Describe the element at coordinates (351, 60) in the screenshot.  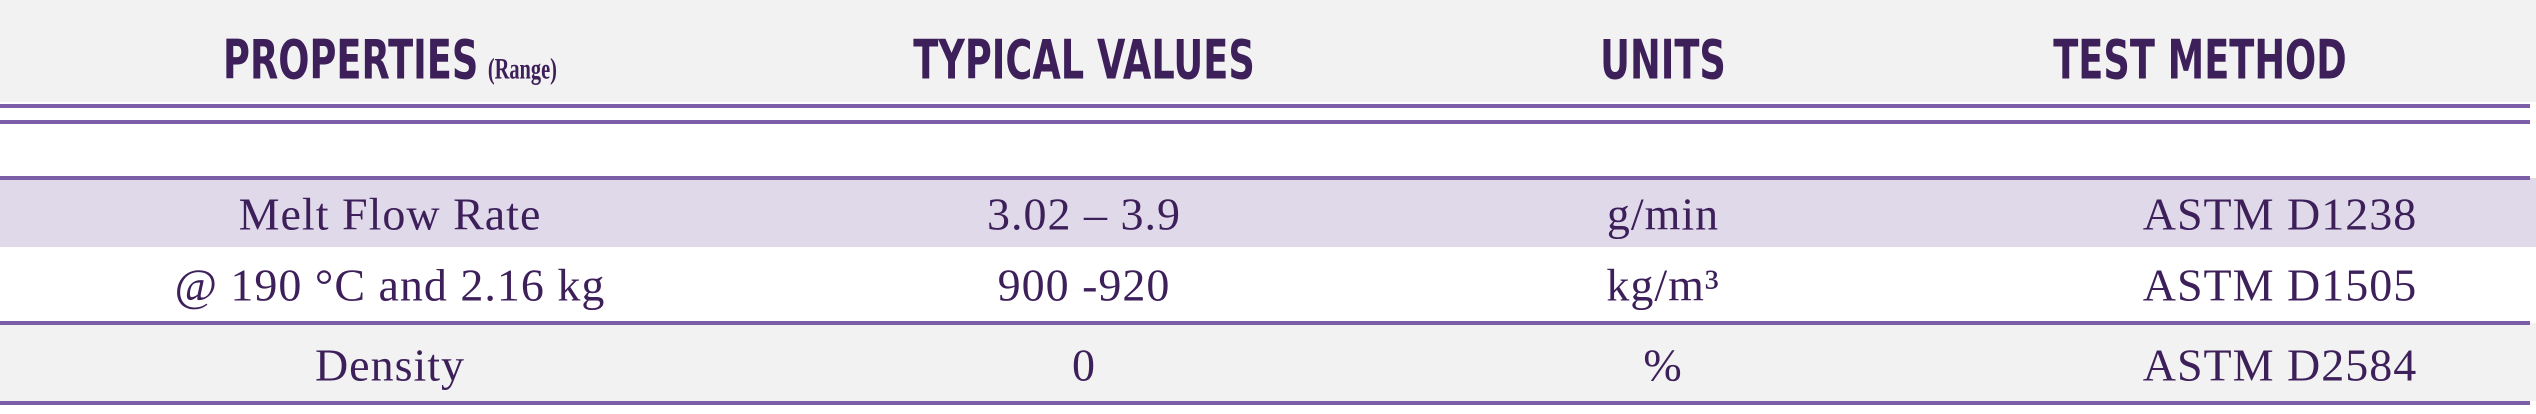
I see `header-text: PROPERTIES` at that location.